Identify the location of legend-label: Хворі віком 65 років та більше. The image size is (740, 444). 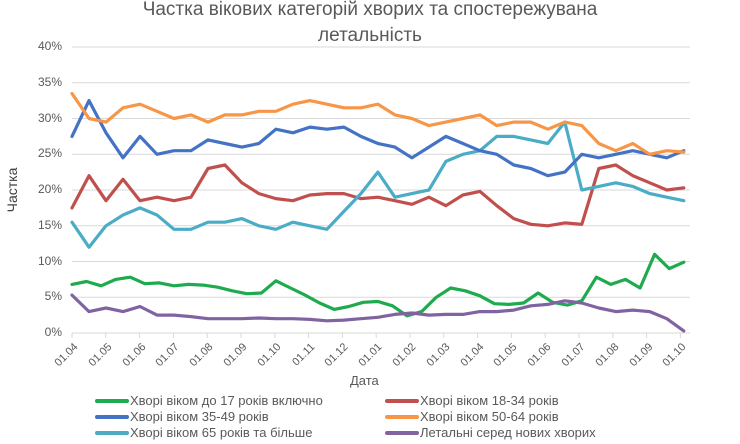
(221, 432).